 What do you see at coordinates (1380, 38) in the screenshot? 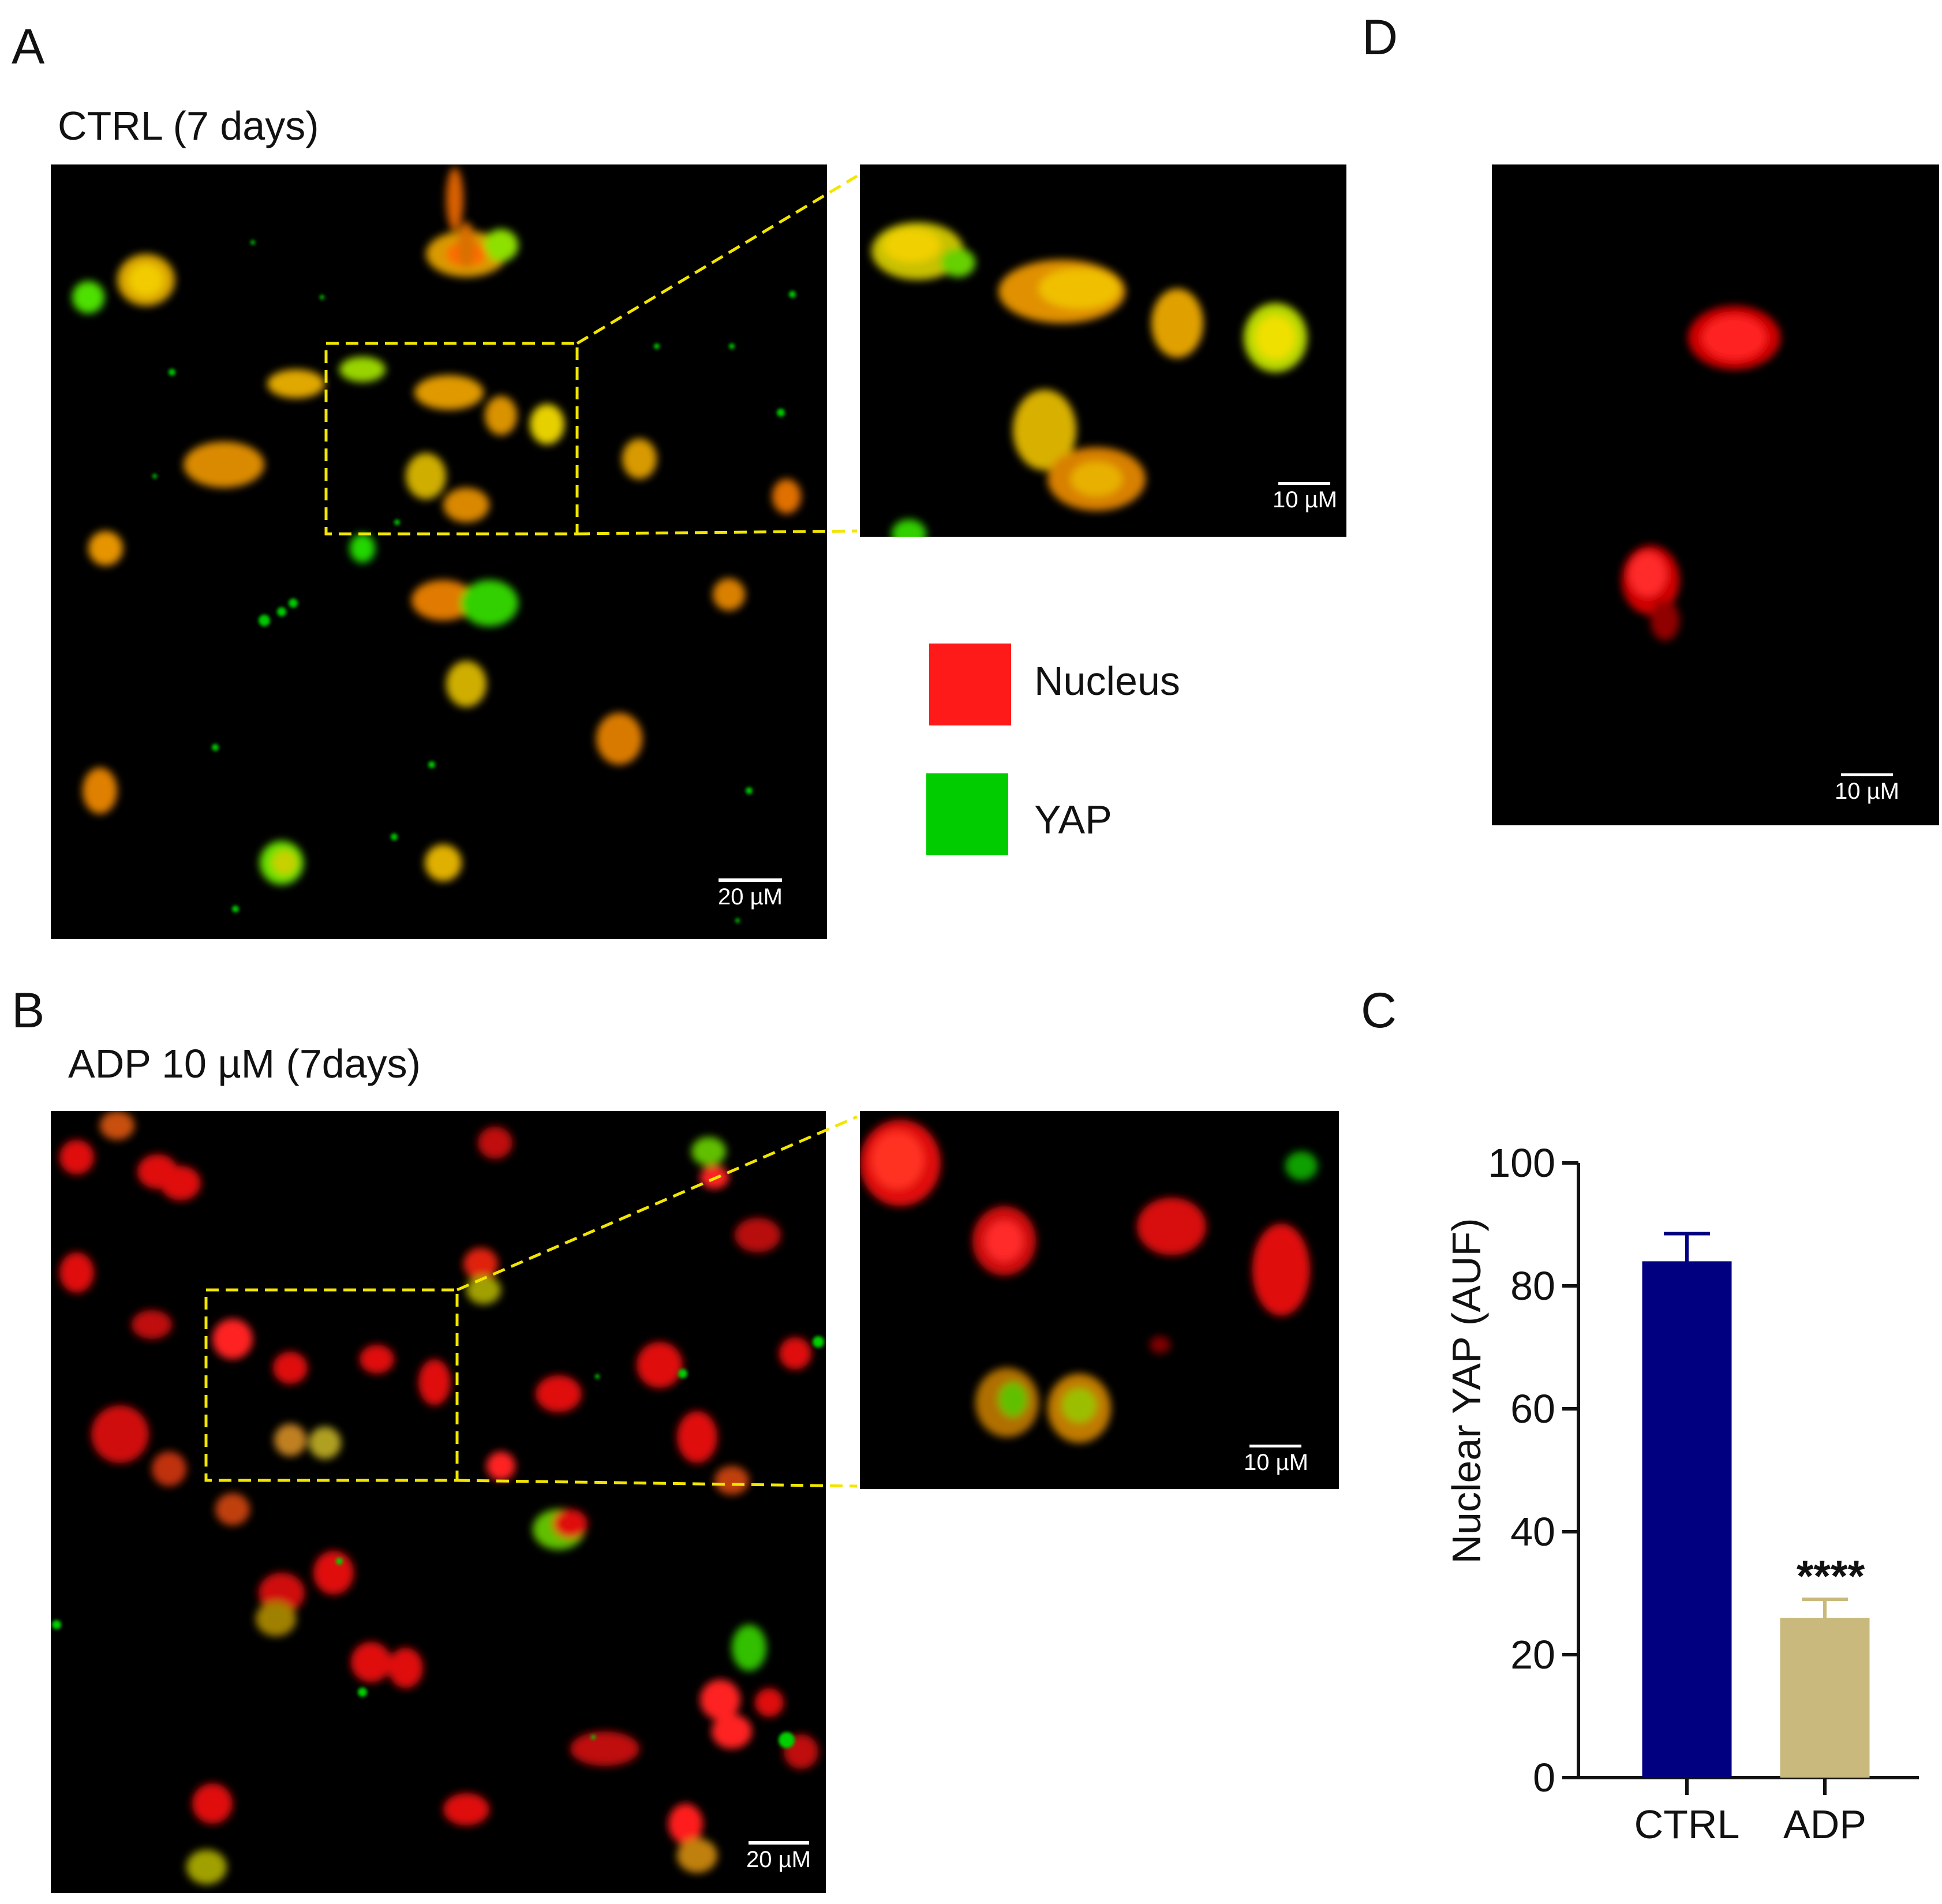
I see `panel-letter-d: D` at bounding box center [1380, 38].